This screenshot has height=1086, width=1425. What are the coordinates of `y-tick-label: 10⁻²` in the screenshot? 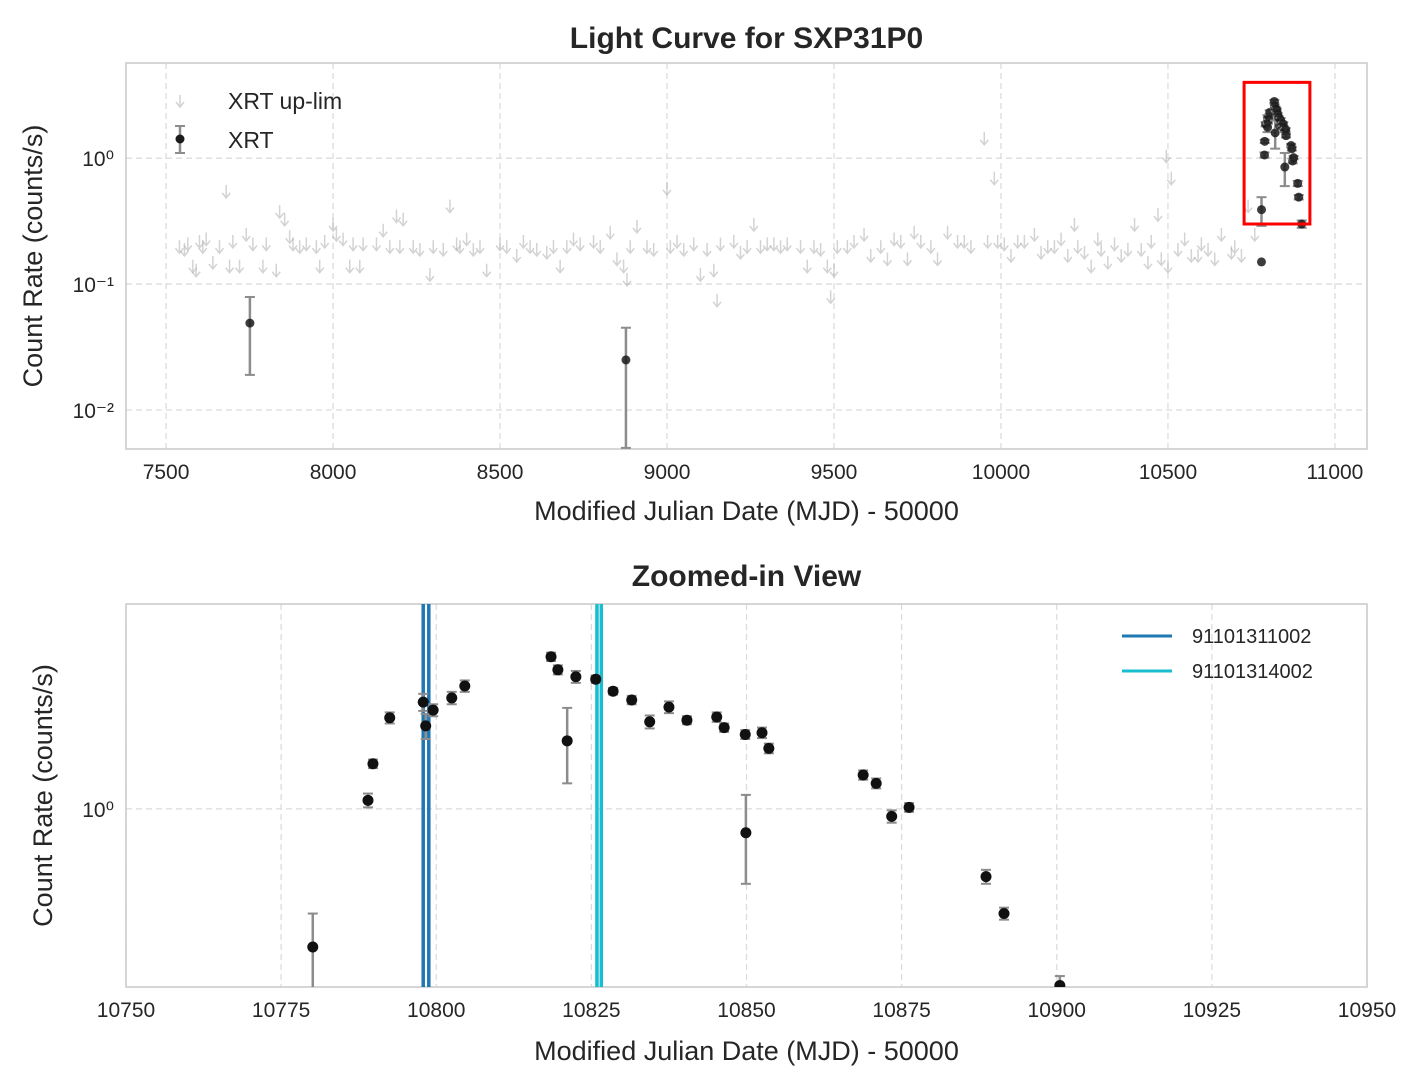 It's located at (93, 411).